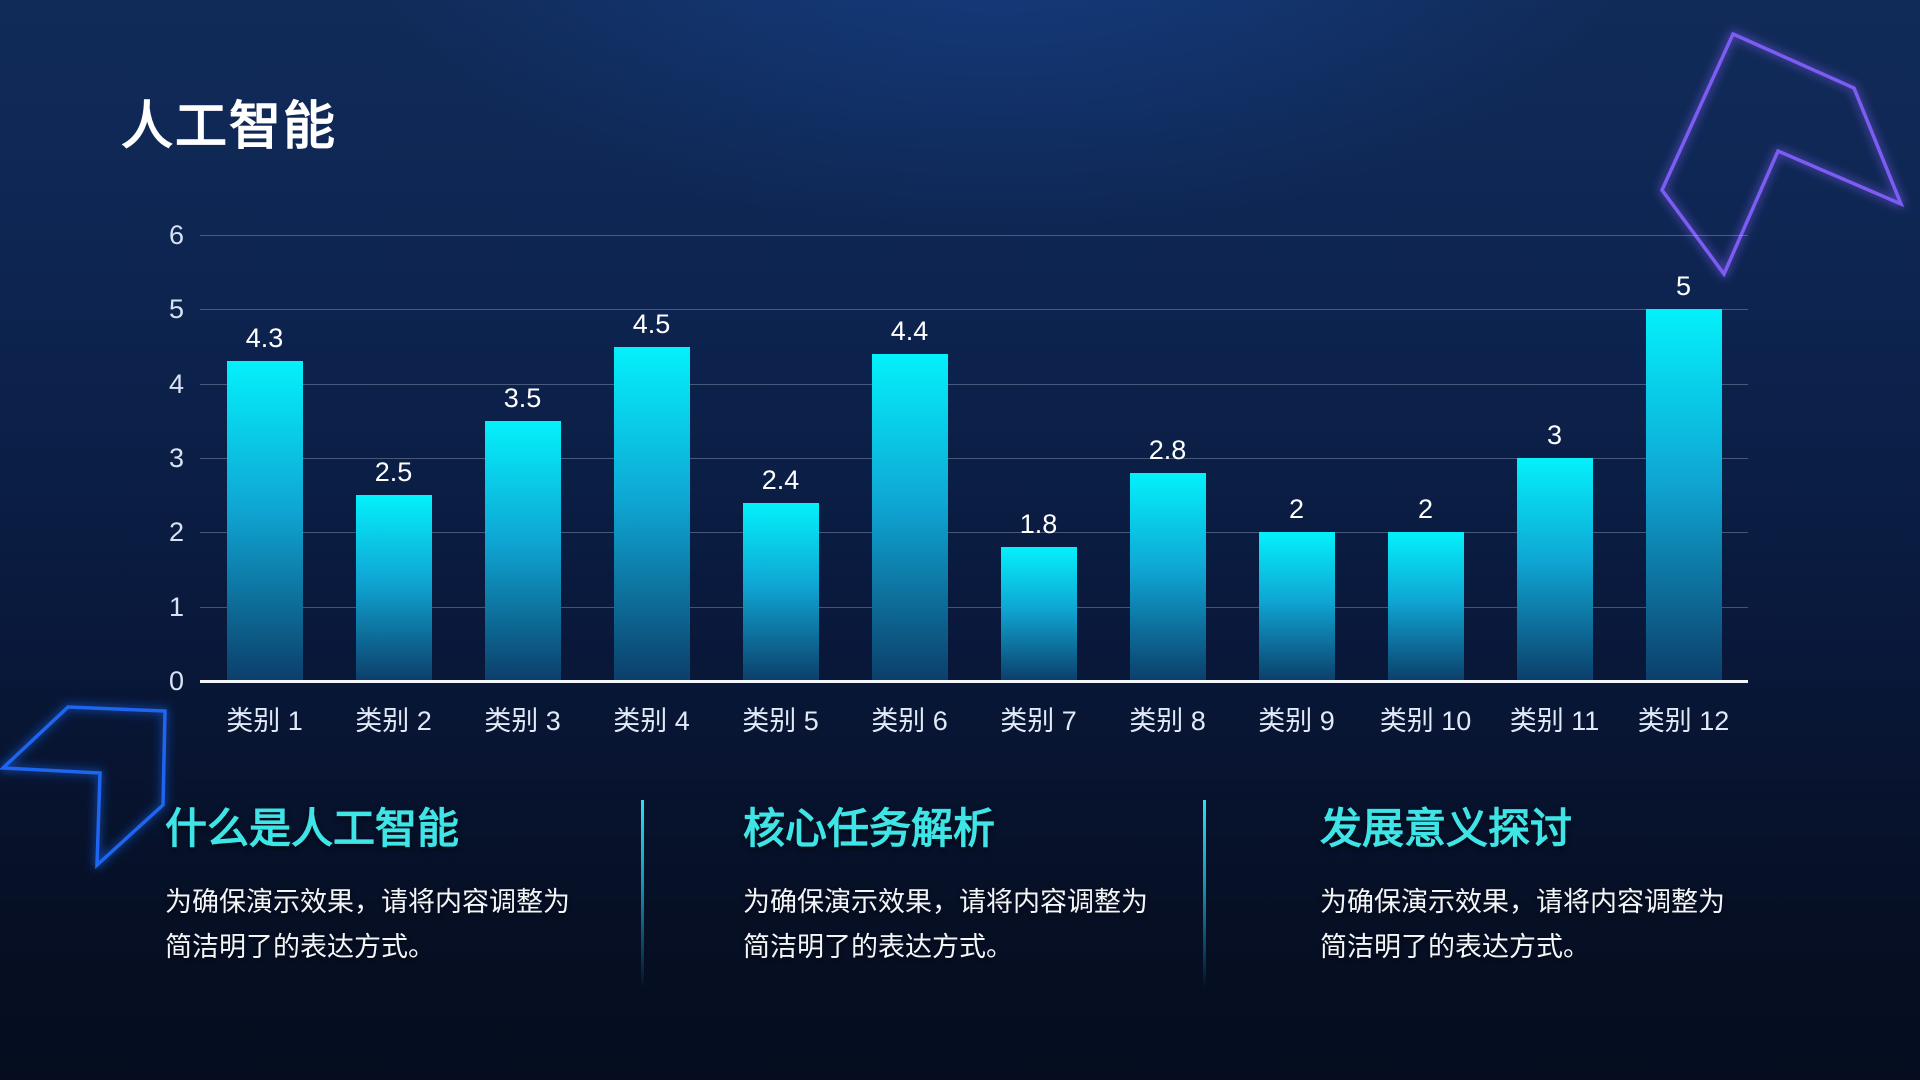  Describe the element at coordinates (1554, 435) in the screenshot. I see `bar-value-label: 3` at that location.